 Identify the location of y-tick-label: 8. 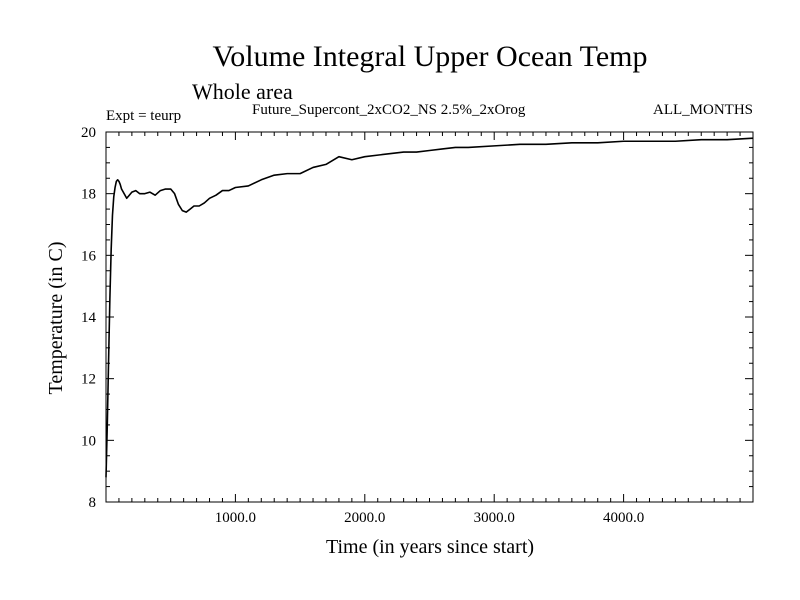
(93, 503).